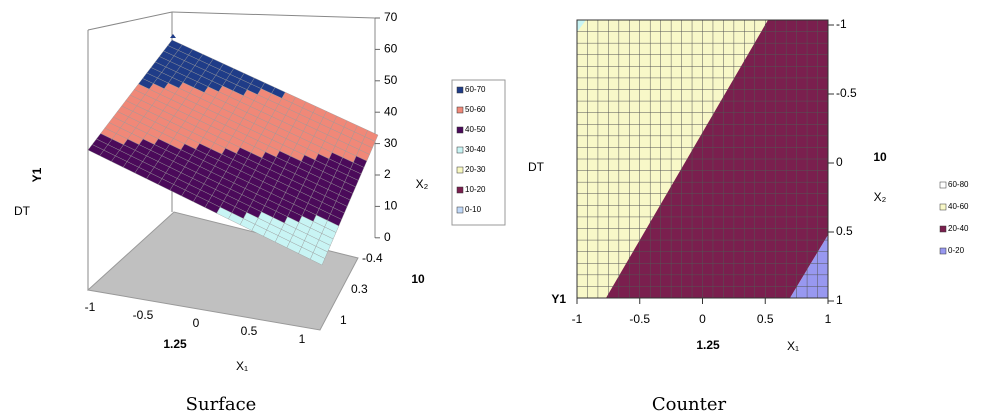  I want to click on x2-tick-label: 0, so click(839, 162).